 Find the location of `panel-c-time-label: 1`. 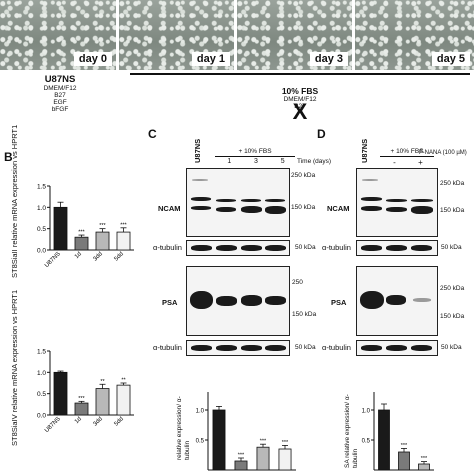

panel-c-time-label: 1 is located at coordinates (229, 161).